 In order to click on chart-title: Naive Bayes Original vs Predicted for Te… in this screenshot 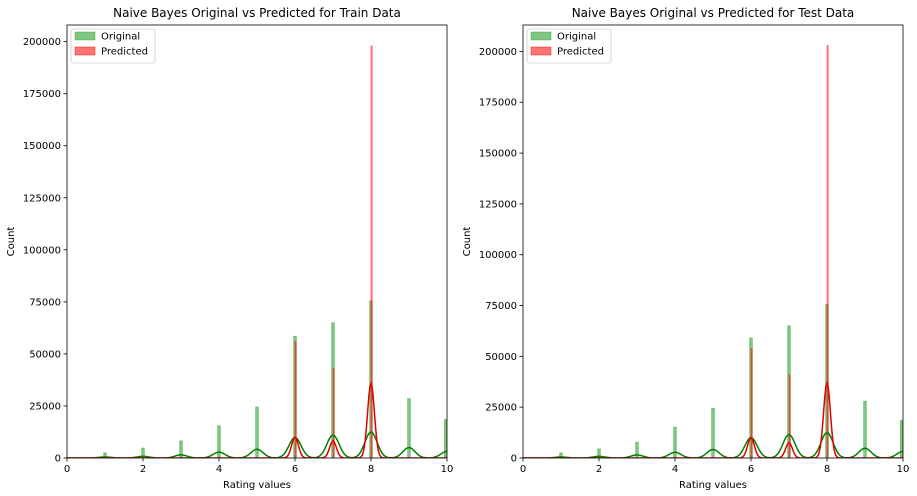, I will do `click(713, 13)`.